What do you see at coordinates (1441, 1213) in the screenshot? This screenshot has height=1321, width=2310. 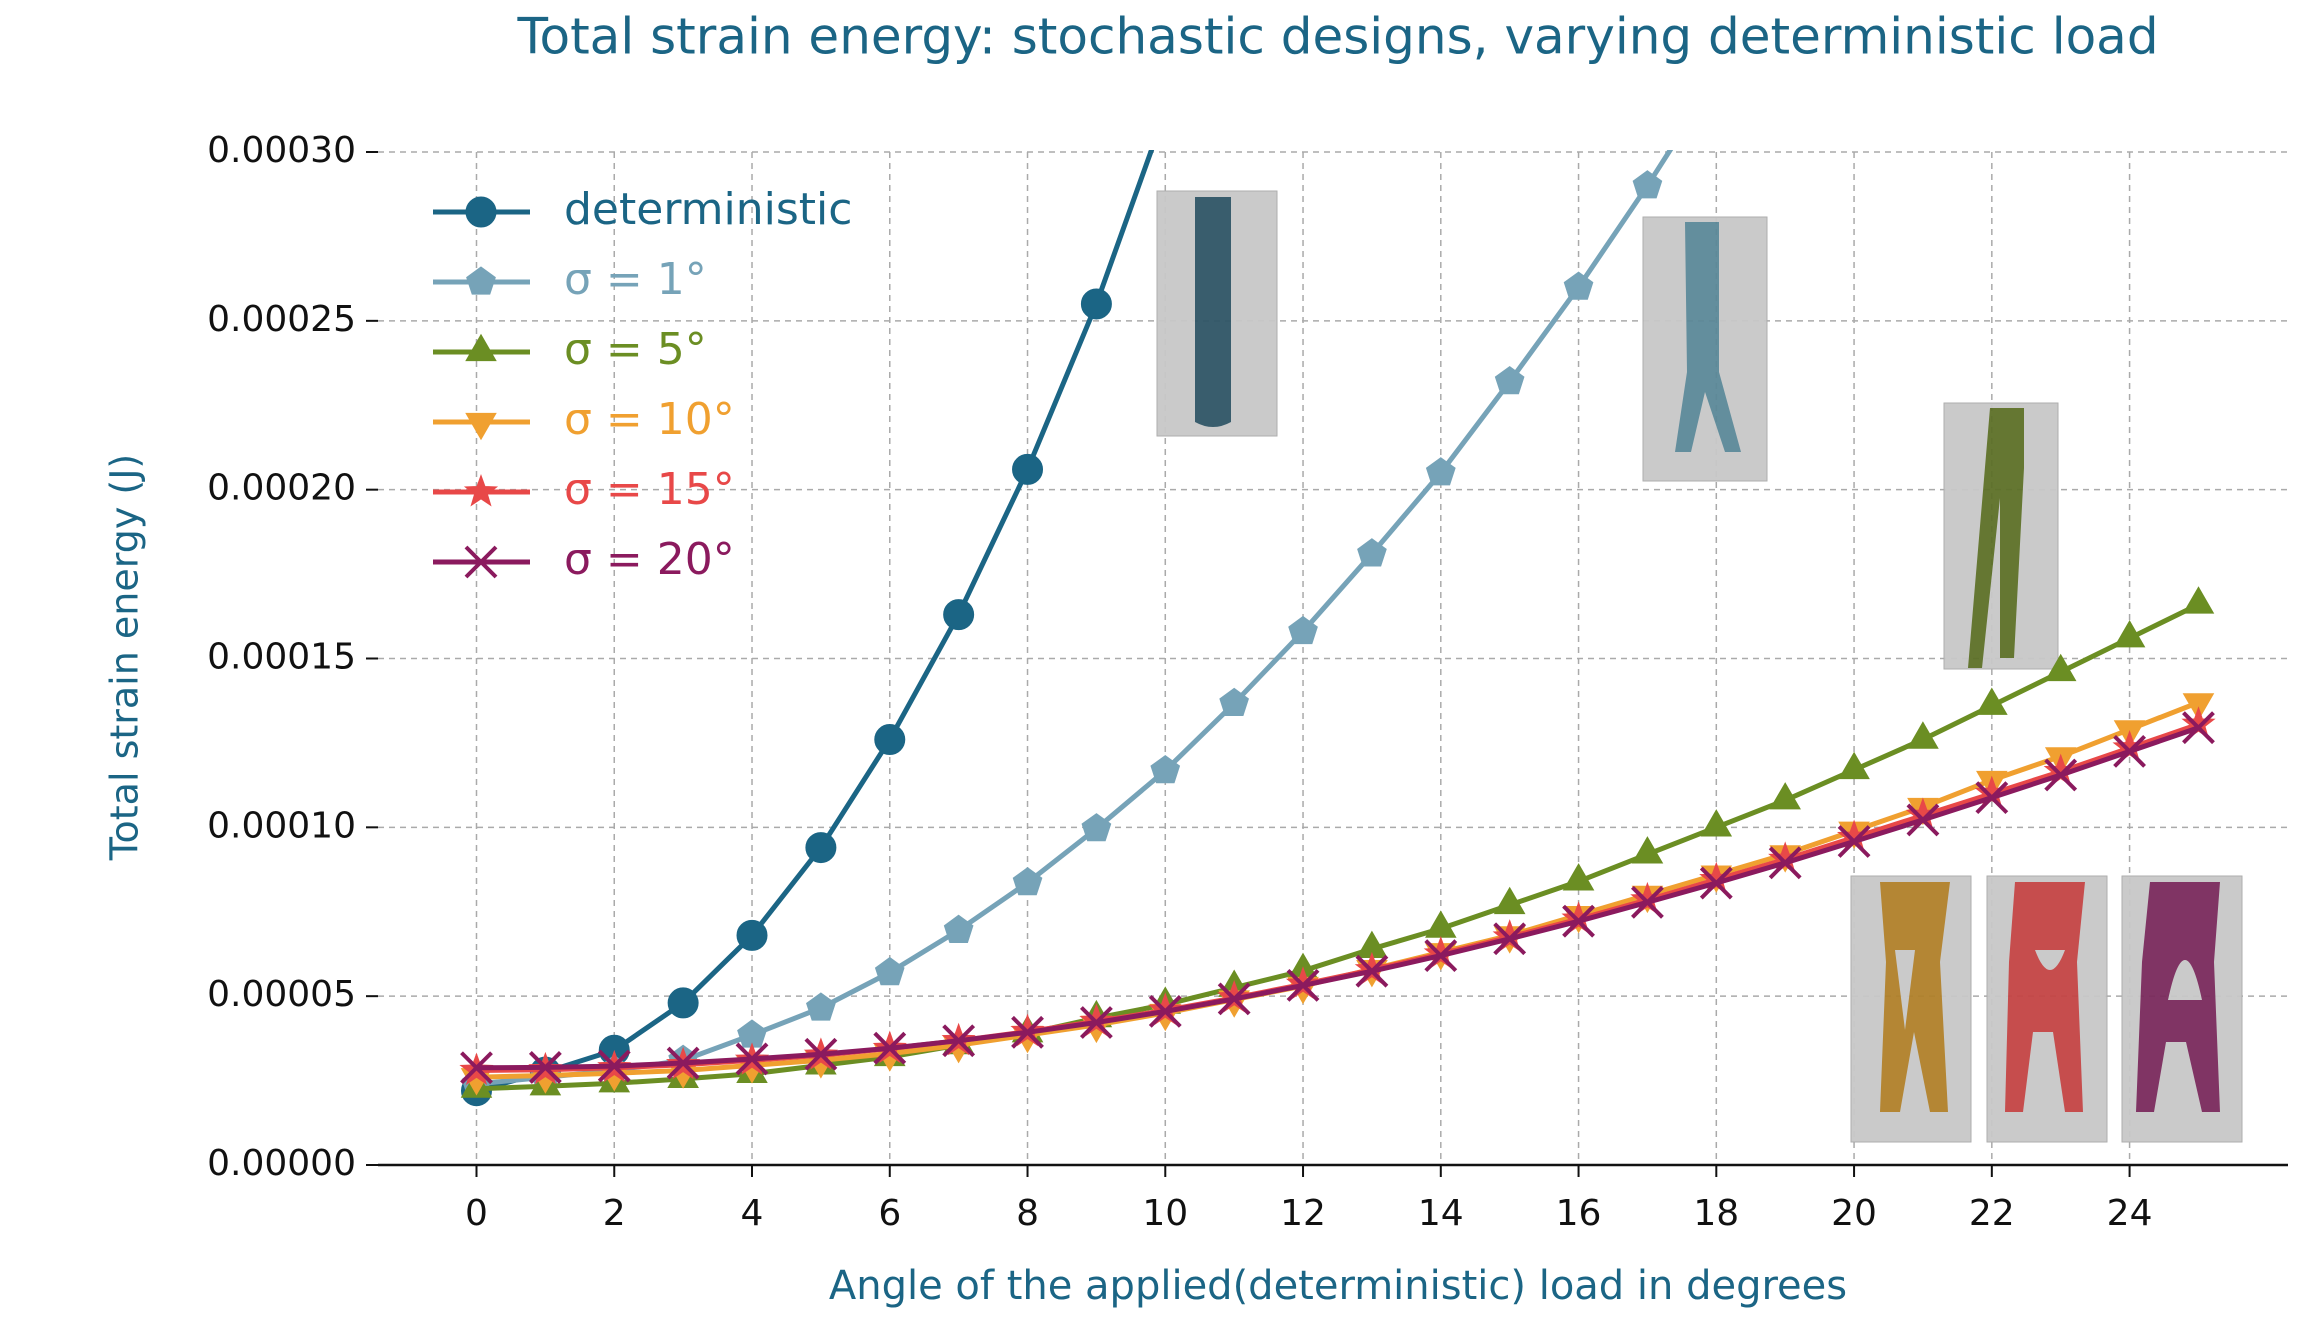 I see `x-tick-label: 14` at bounding box center [1441, 1213].